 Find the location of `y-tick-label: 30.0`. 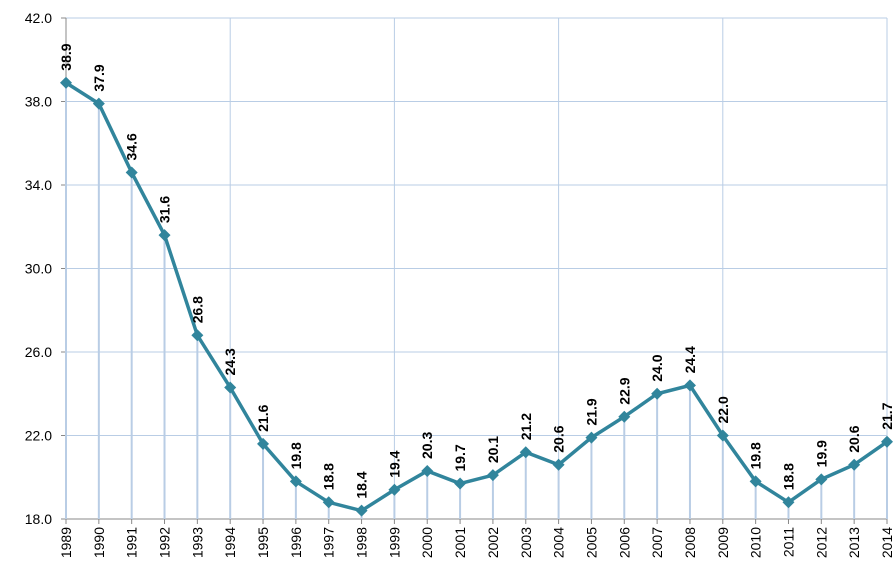

y-tick-label: 30.0 is located at coordinates (38, 269).